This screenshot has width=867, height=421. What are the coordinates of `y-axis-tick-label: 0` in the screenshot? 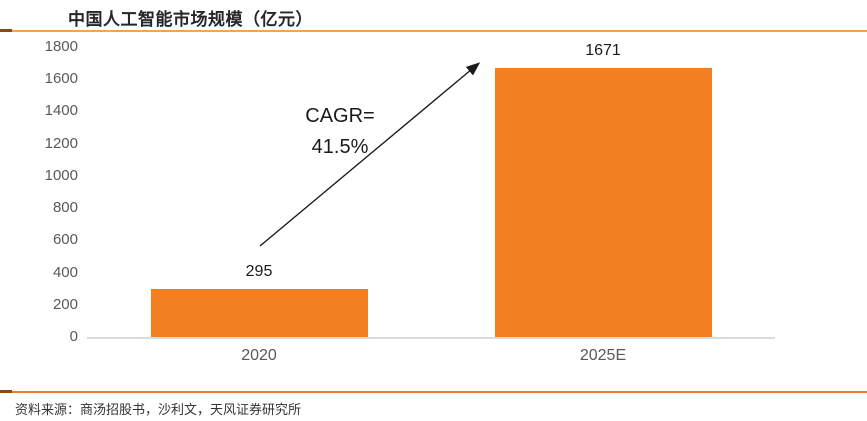 It's located at (73, 336).